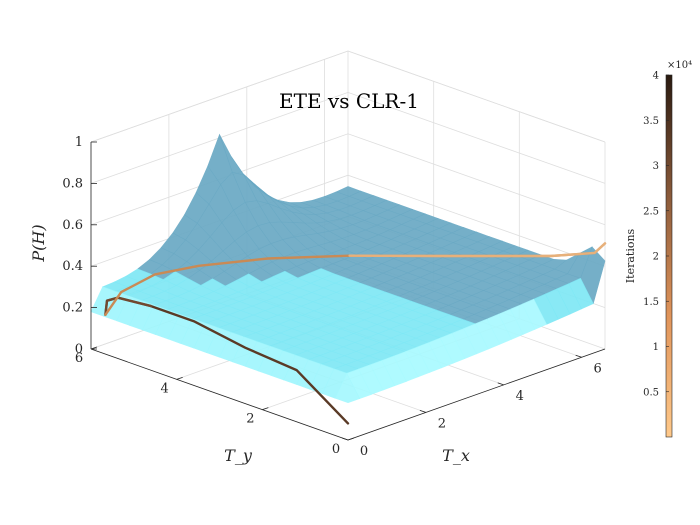  What do you see at coordinates (651, 302) in the screenshot?
I see `colorbar-tick-label: 1.5` at bounding box center [651, 302].